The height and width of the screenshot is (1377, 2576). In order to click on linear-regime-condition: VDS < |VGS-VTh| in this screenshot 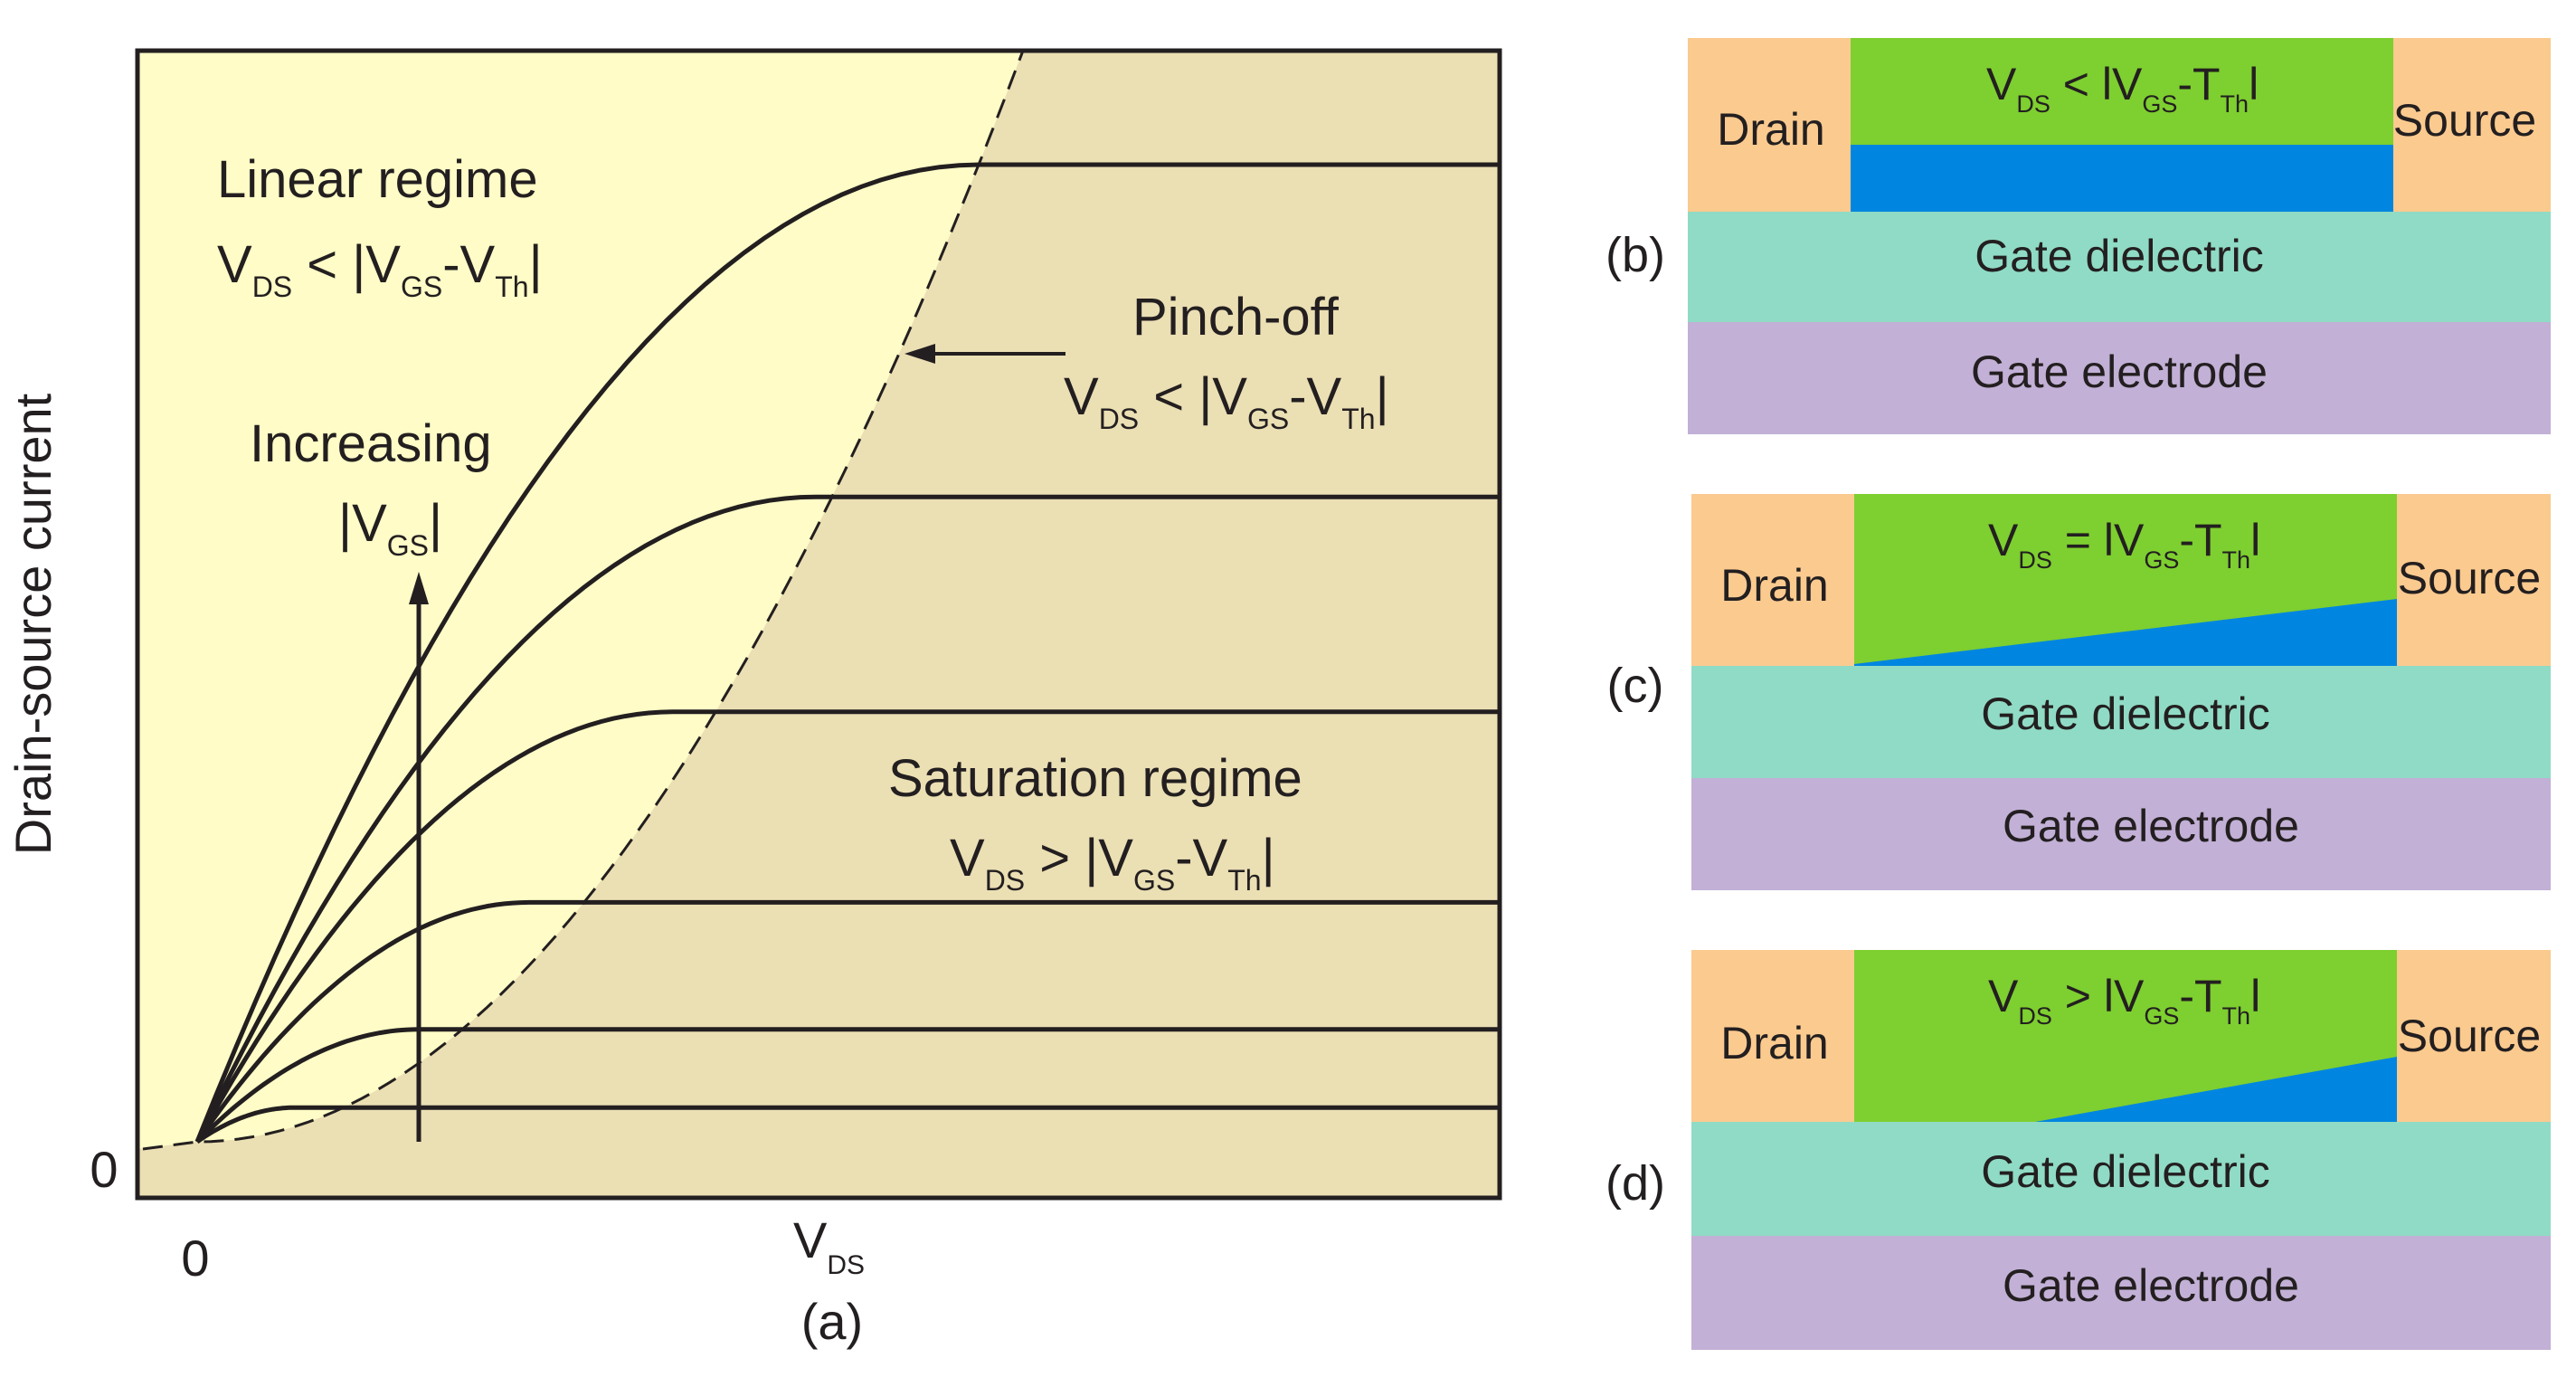, I will do `click(380, 269)`.